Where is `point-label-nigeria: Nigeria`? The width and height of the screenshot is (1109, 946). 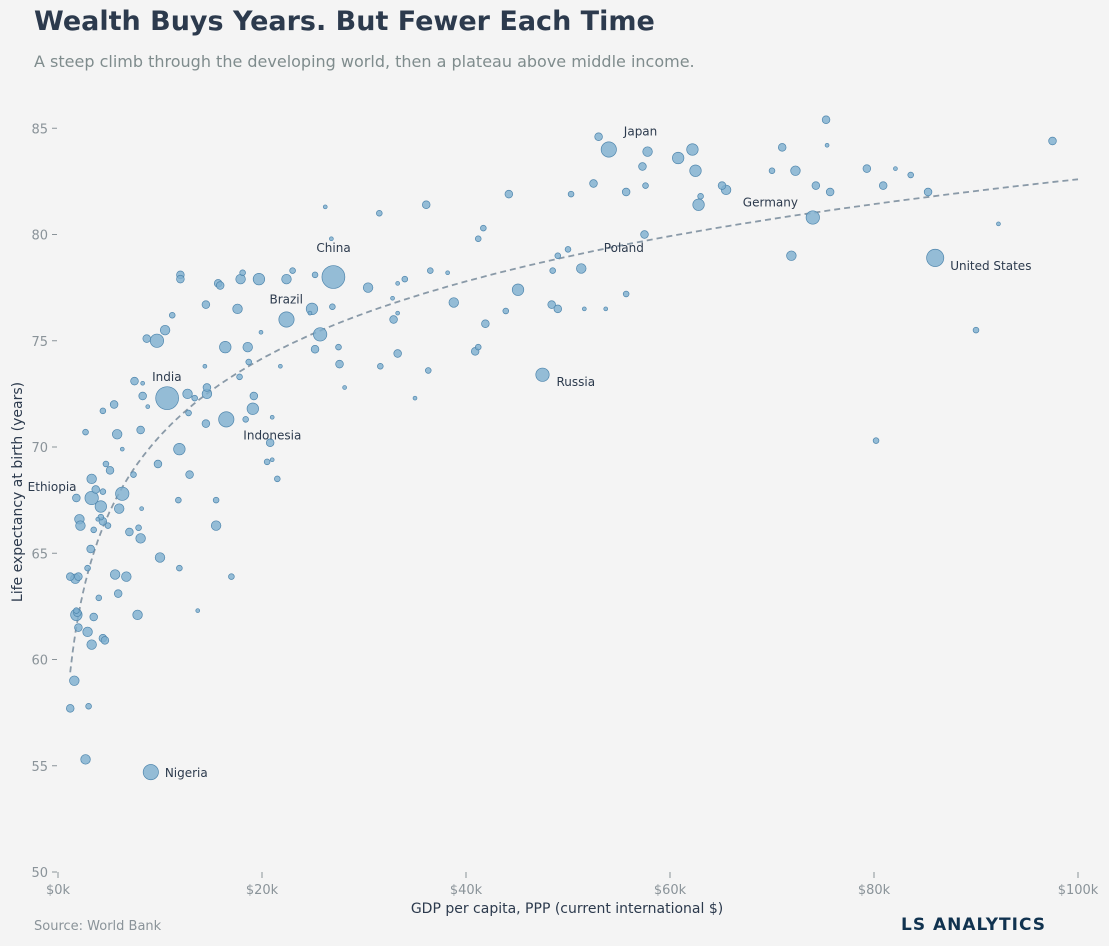
point-label-nigeria: Nigeria is located at coordinates (186, 773).